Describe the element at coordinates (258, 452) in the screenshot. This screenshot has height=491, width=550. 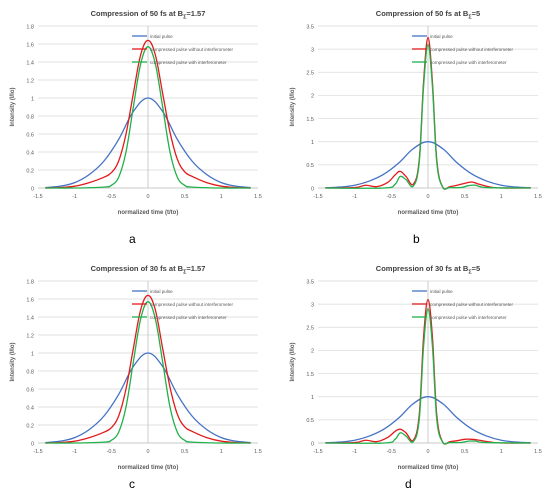
I see `x-tick-label-c-6: 1.5` at that location.